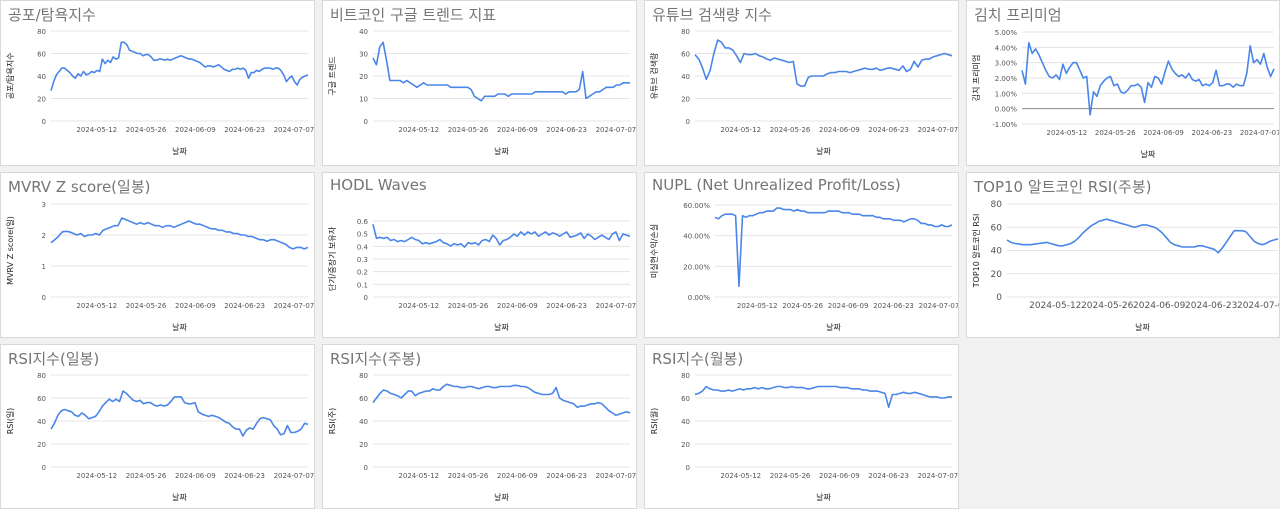  Describe the element at coordinates (1006, 94) in the screenshot. I see `y-tick-label: 1.00%` at that location.